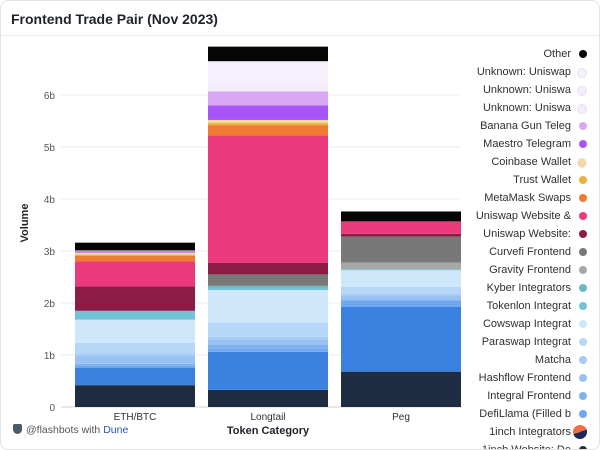 The image size is (600, 450). What do you see at coordinates (528, 145) in the screenshot?
I see `legend-item: Maestro Telegram` at bounding box center [528, 145].